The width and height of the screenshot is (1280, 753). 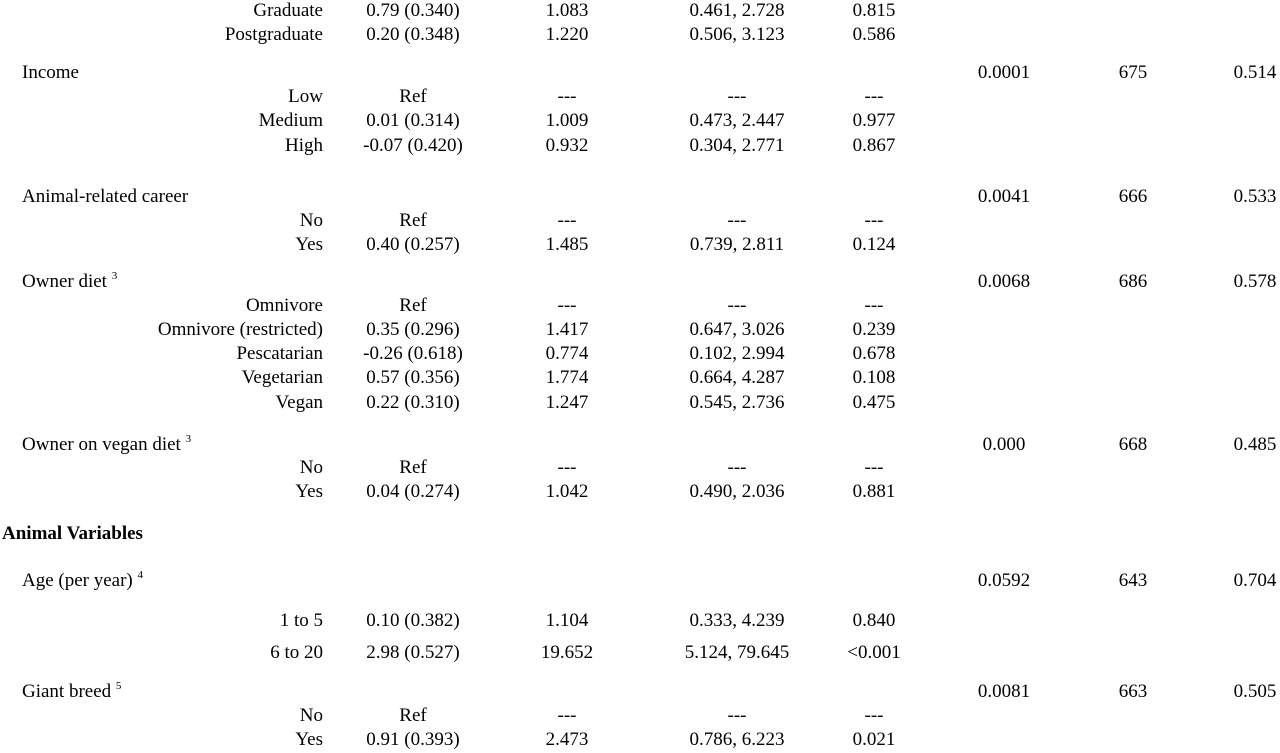 I want to click on r-squared-cell: 0.0592, so click(x=1004, y=580).